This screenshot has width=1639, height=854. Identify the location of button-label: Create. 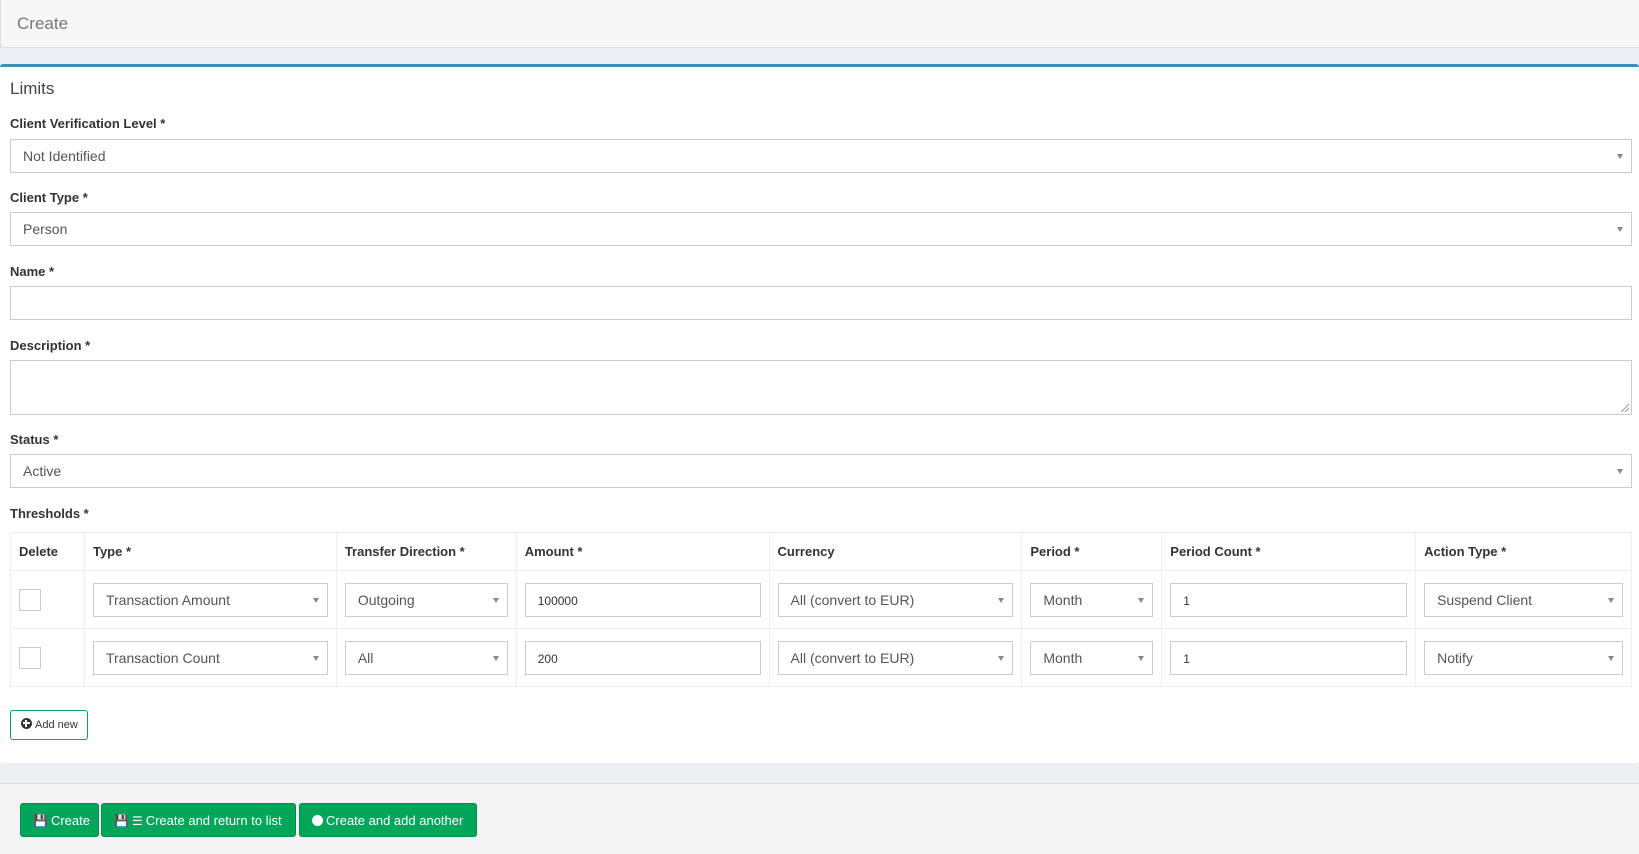
(70, 820).